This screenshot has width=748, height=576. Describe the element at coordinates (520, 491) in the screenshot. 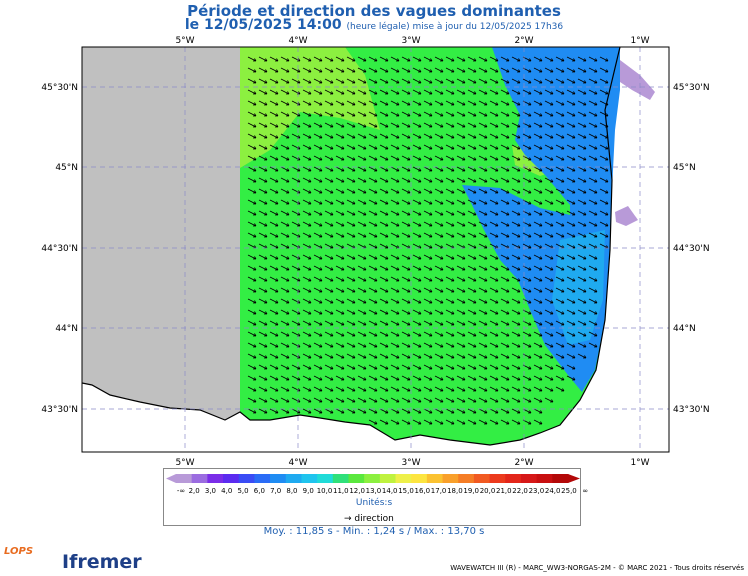

I see `legend-value: 22,0` at that location.